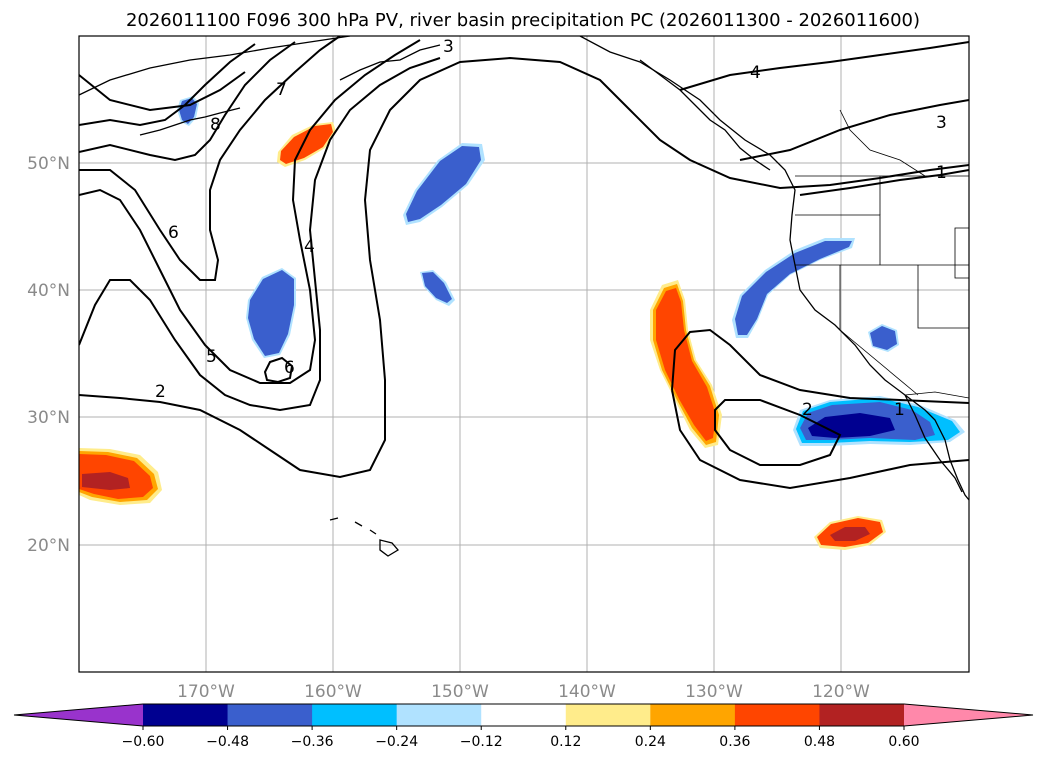 The image size is (1047, 765). Describe the element at coordinates (48, 546) in the screenshot. I see `lat-label: 20°N` at that location.